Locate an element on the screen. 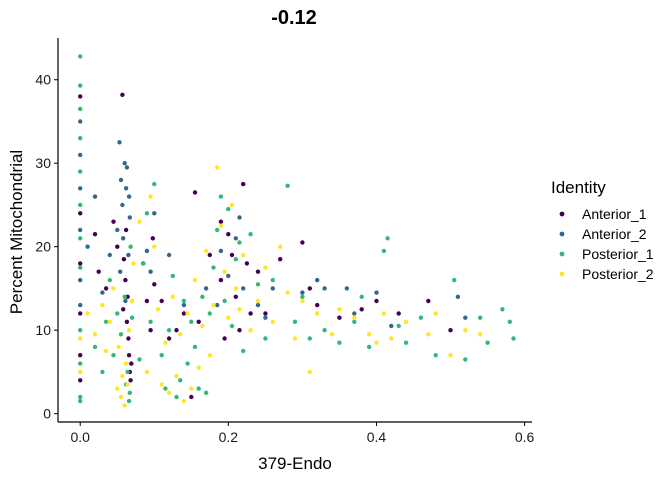  x-tick-label: 0.6 is located at coordinates (525, 437).